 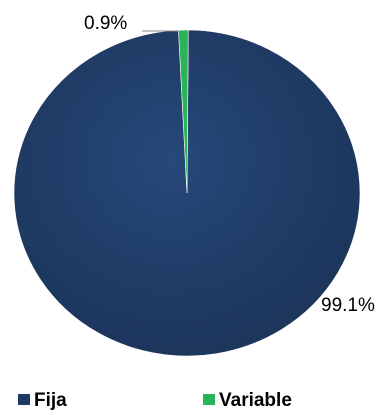 What do you see at coordinates (348, 305) in the screenshot?
I see `data-label-fija: 99.1%` at bounding box center [348, 305].